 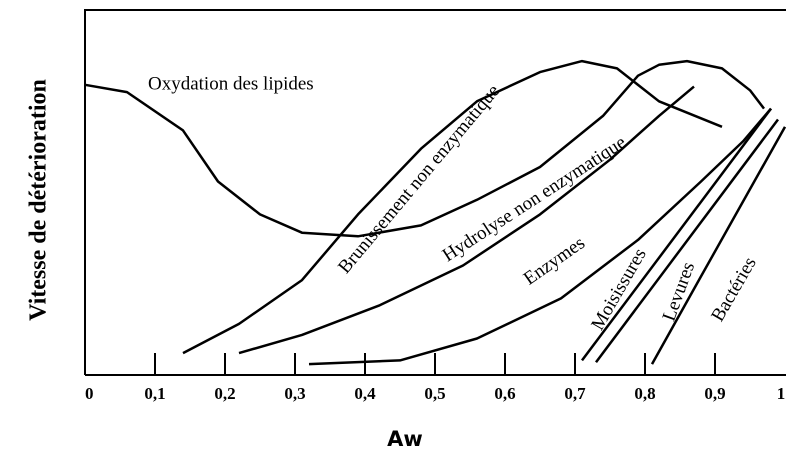 I want to click on x-axis-label: Aw, so click(x=405, y=439).